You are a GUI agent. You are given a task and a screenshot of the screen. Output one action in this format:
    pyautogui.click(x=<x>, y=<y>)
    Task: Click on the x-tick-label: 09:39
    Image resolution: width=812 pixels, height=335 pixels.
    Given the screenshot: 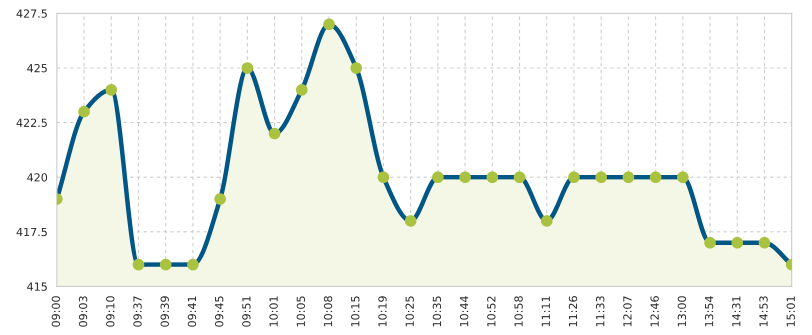 What is the action you would take?
    pyautogui.click(x=164, y=311)
    